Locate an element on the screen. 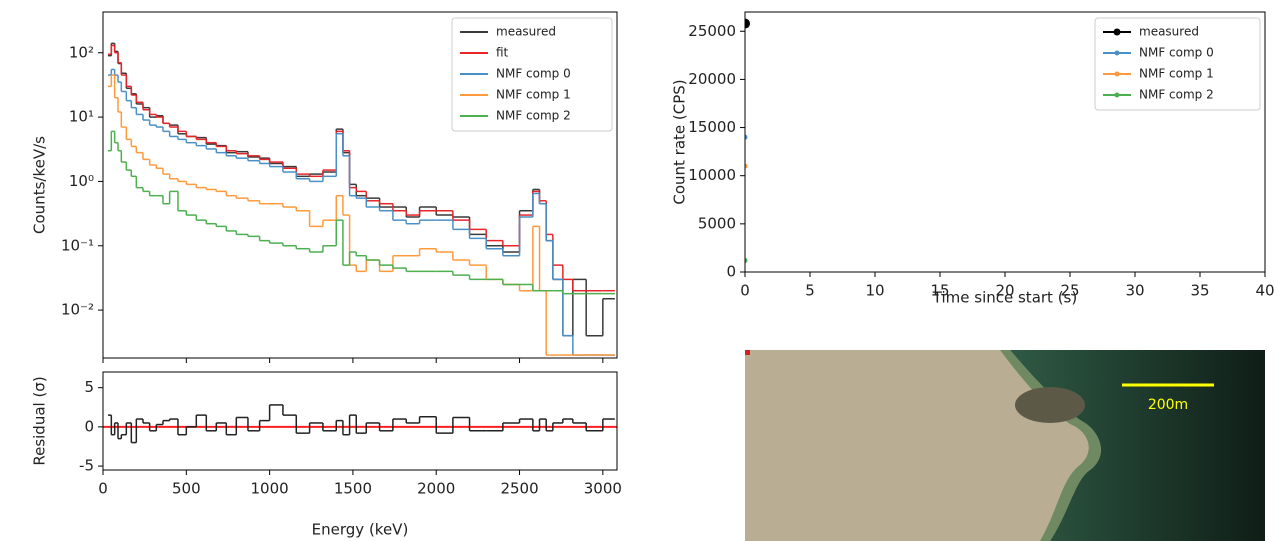 Image resolution: width=1281 pixels, height=541 pixels. x-tick-label: 40 is located at coordinates (1264, 291).